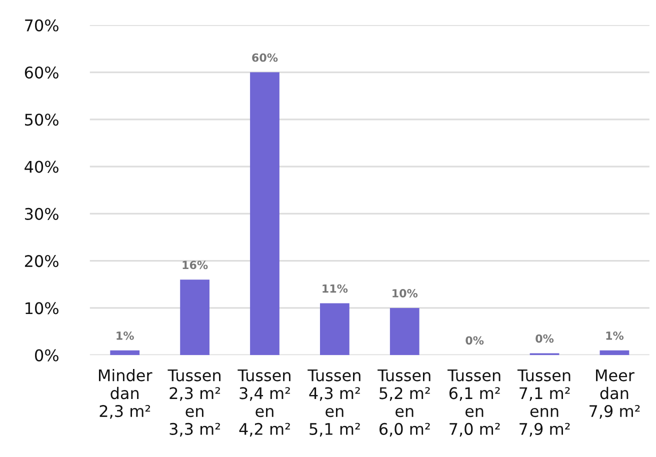 This screenshot has height=457, width=656. What do you see at coordinates (41, 72) in the screenshot?
I see `y-tick-label: 60%` at bounding box center [41, 72].